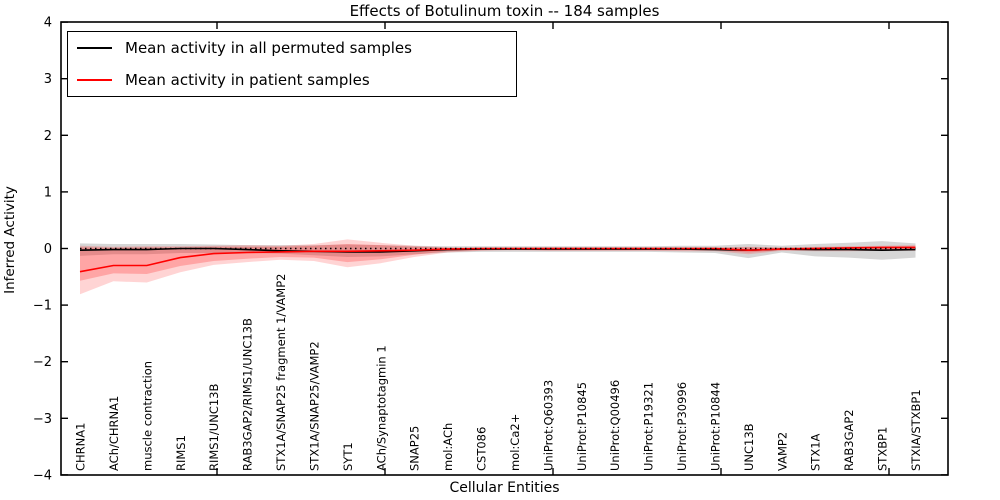 The width and height of the screenshot is (1000, 500). Describe the element at coordinates (281, 372) in the screenshot. I see `category-label: STX1A/SNAP25 fragment 1/VAMP2` at that location.